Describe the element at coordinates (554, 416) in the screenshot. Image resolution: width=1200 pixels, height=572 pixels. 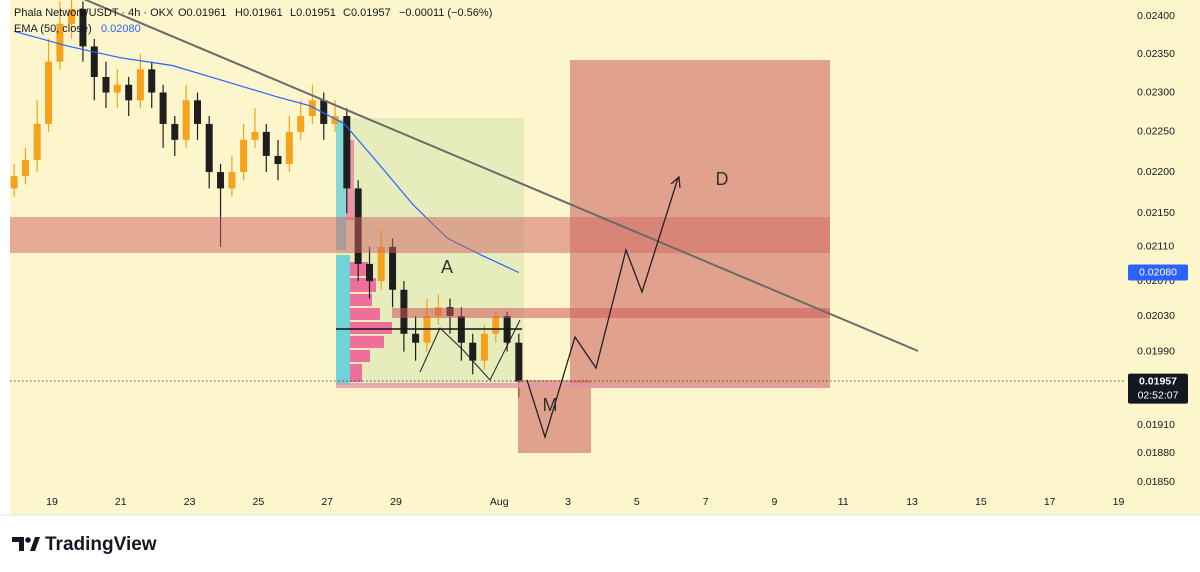
I see `sweep-zone` at that location.